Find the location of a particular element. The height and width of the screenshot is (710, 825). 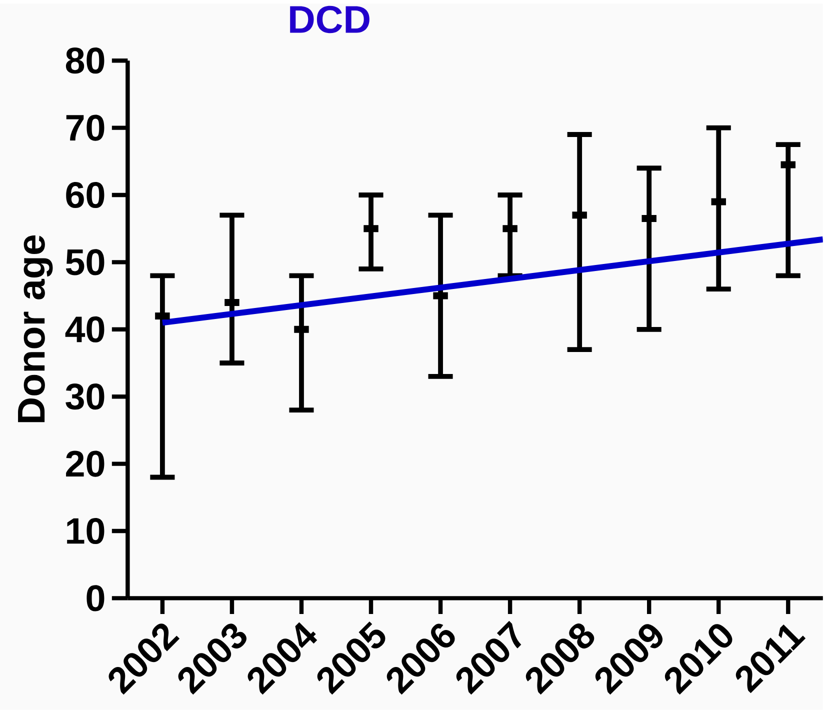

y-tick-label: 20 is located at coordinates (85, 463).